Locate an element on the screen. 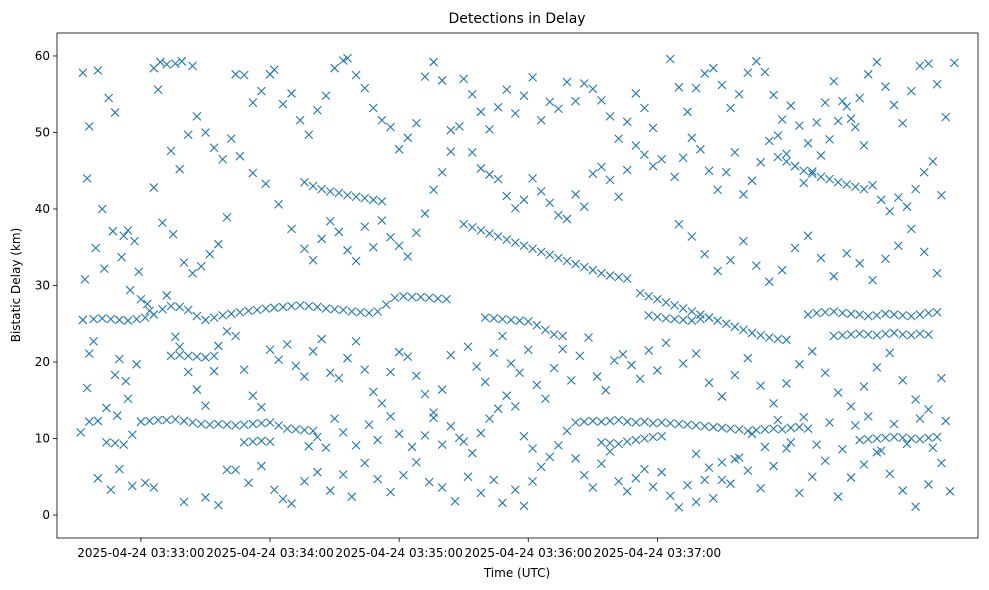 The width and height of the screenshot is (989, 590). y-axis: 0 10 20 30 40 50 60 is located at coordinates (46, 285).